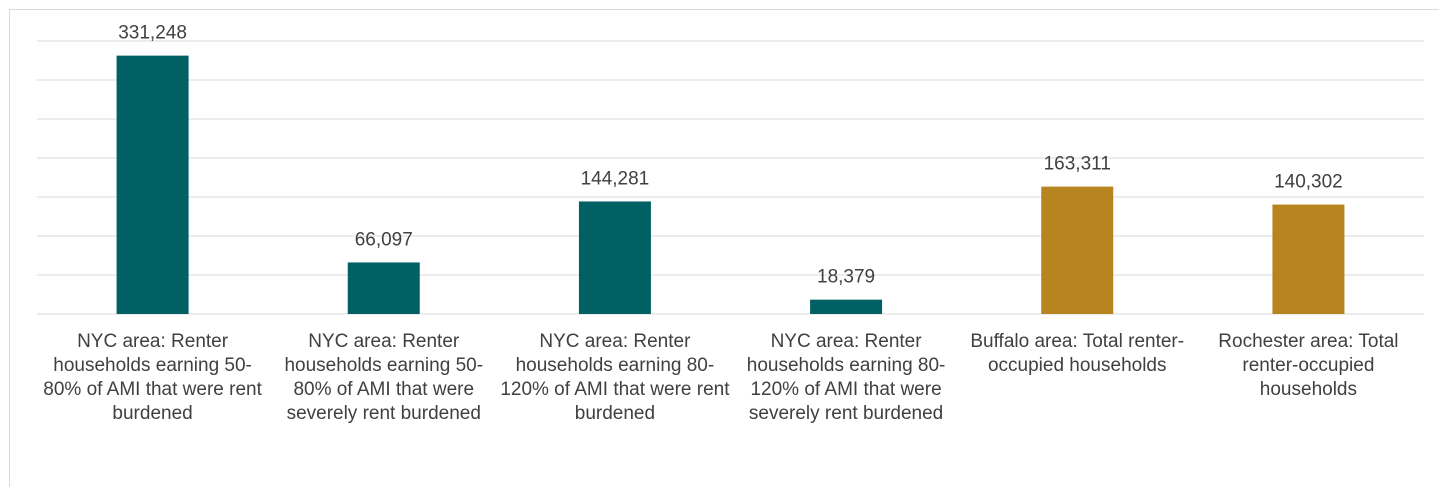 The height and width of the screenshot is (487, 1439). Describe the element at coordinates (1308, 182) in the screenshot. I see `data-label: 140,302` at that location.